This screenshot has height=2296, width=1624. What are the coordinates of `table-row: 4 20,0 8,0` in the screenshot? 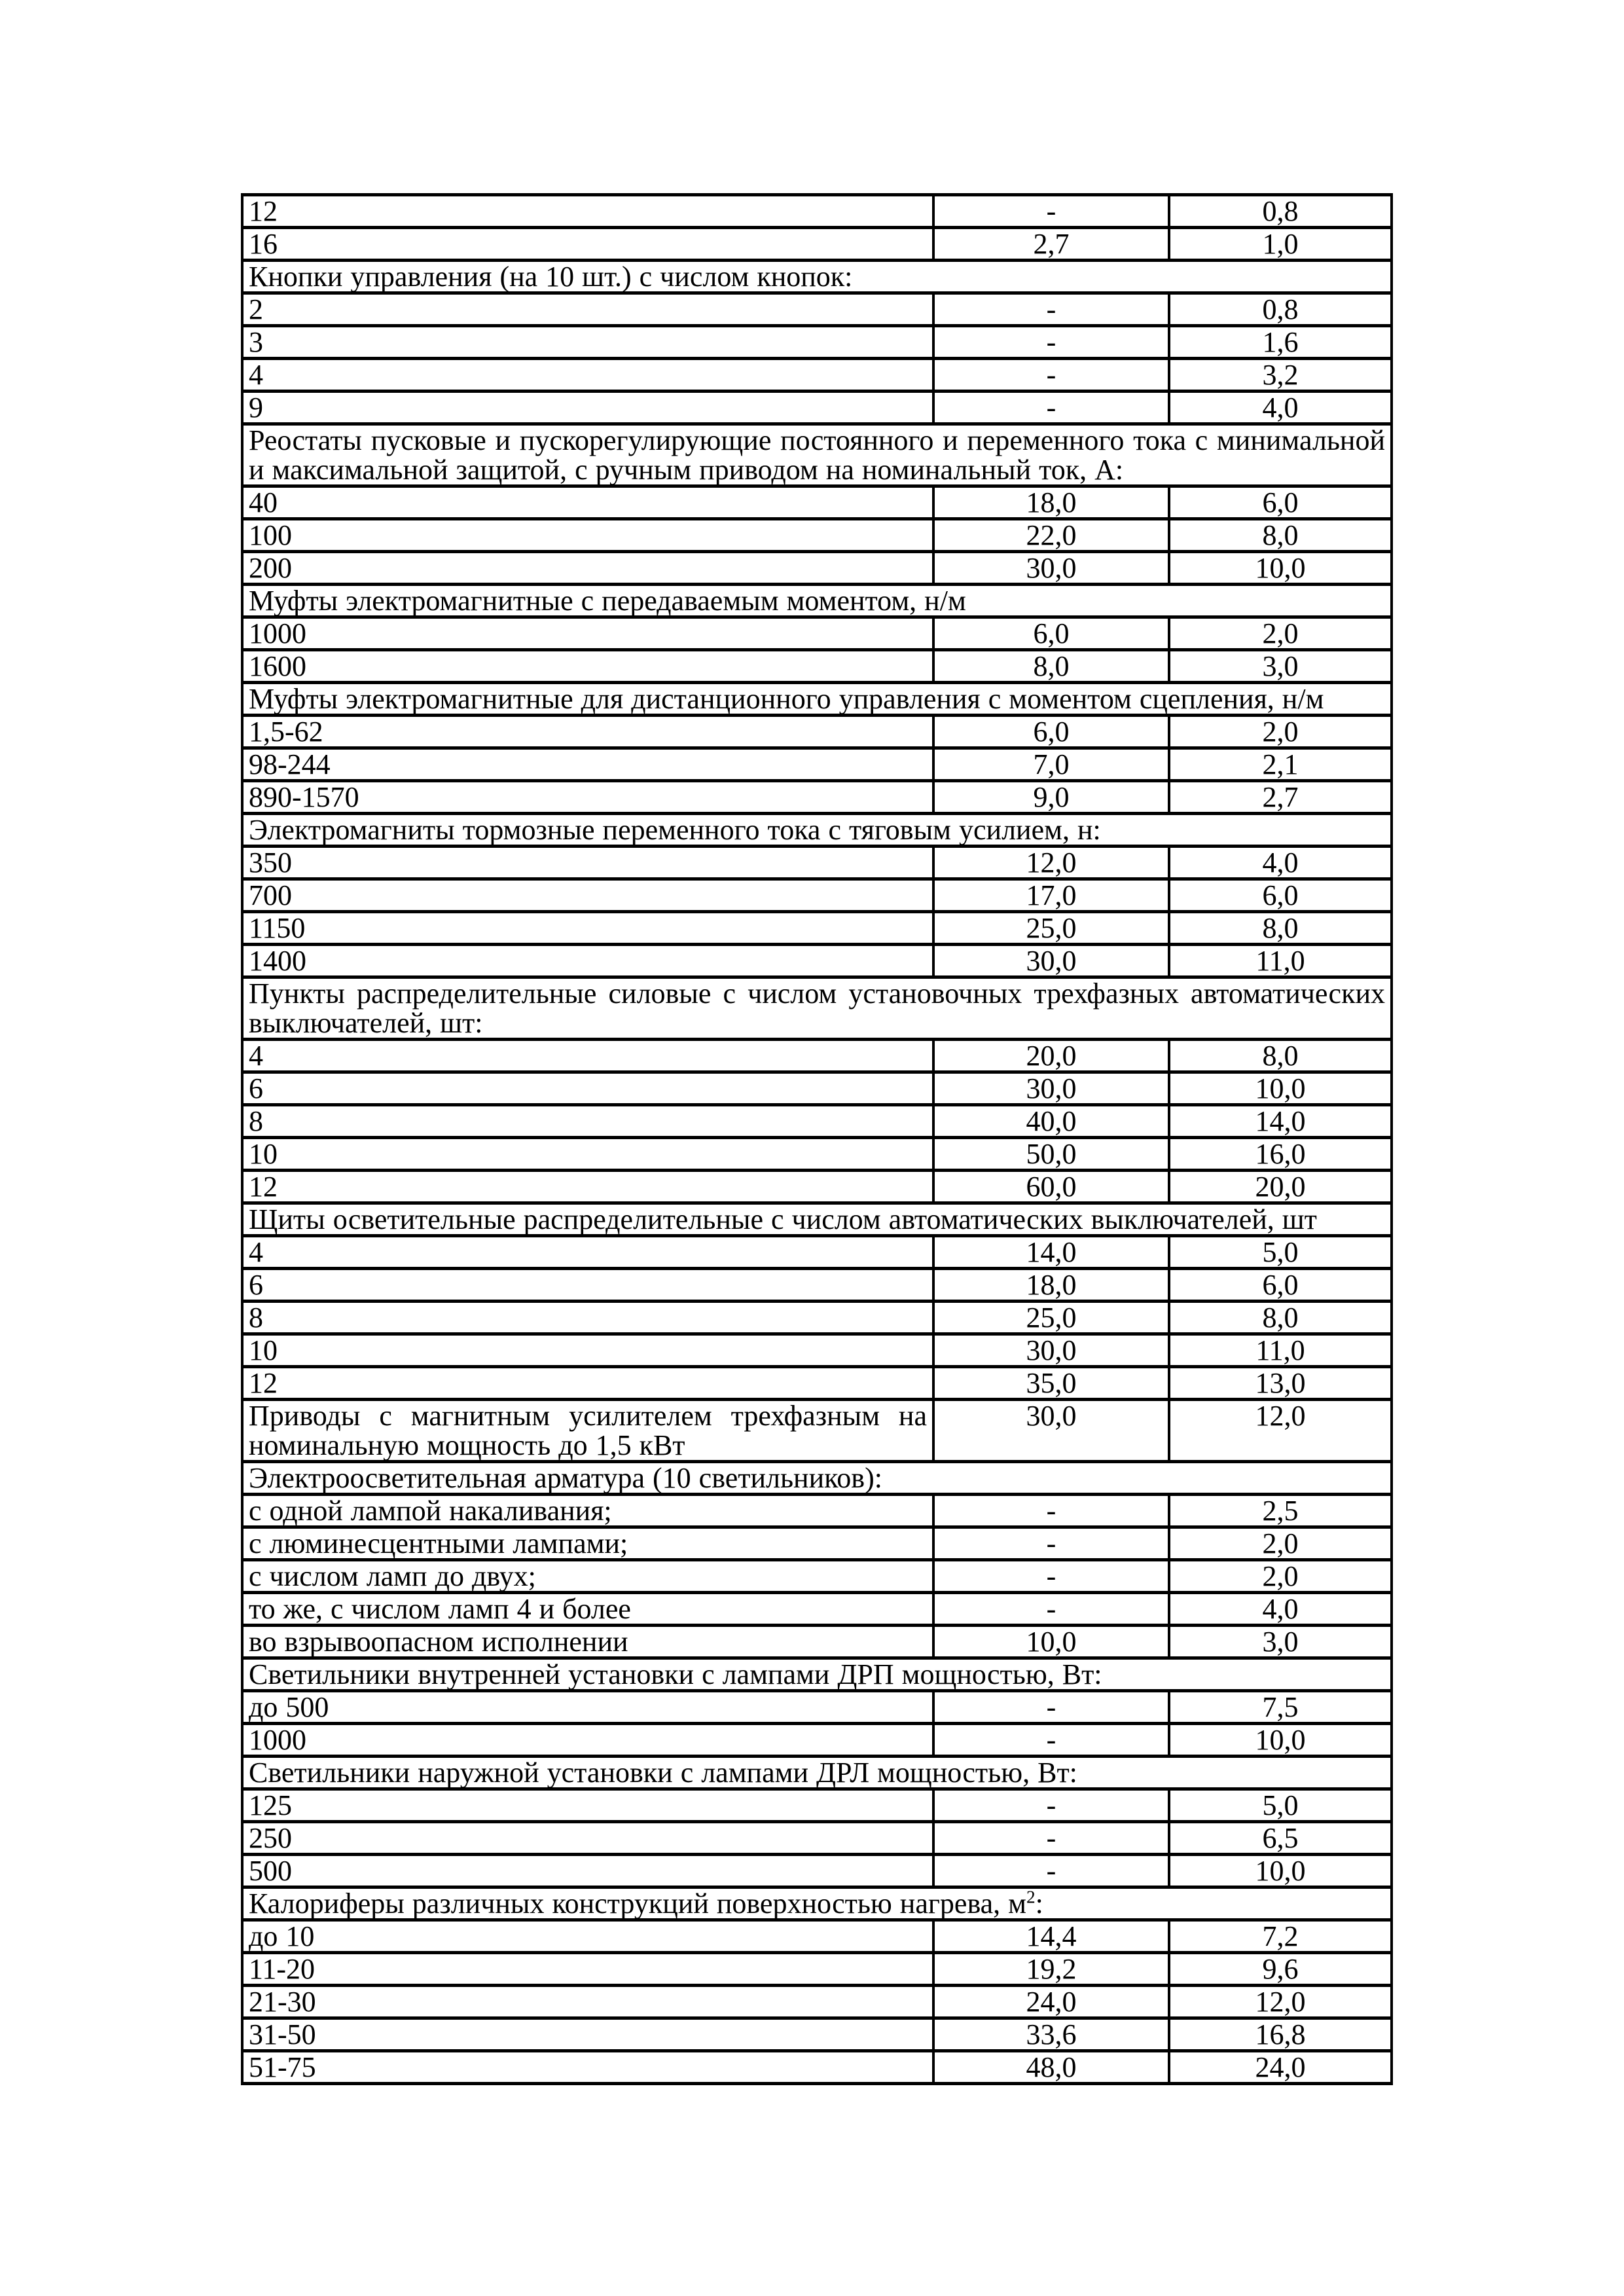 It's located at (817, 1056).